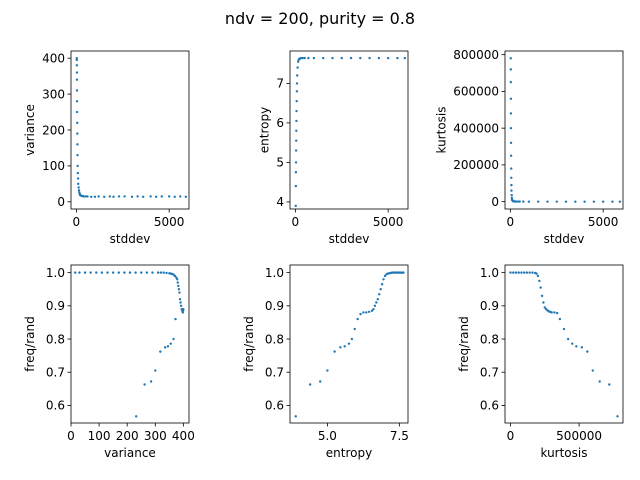 Image resolution: width=640 pixels, height=480 pixels. Describe the element at coordinates (130, 453) in the screenshot. I see `x-axis-label: variance` at that location.